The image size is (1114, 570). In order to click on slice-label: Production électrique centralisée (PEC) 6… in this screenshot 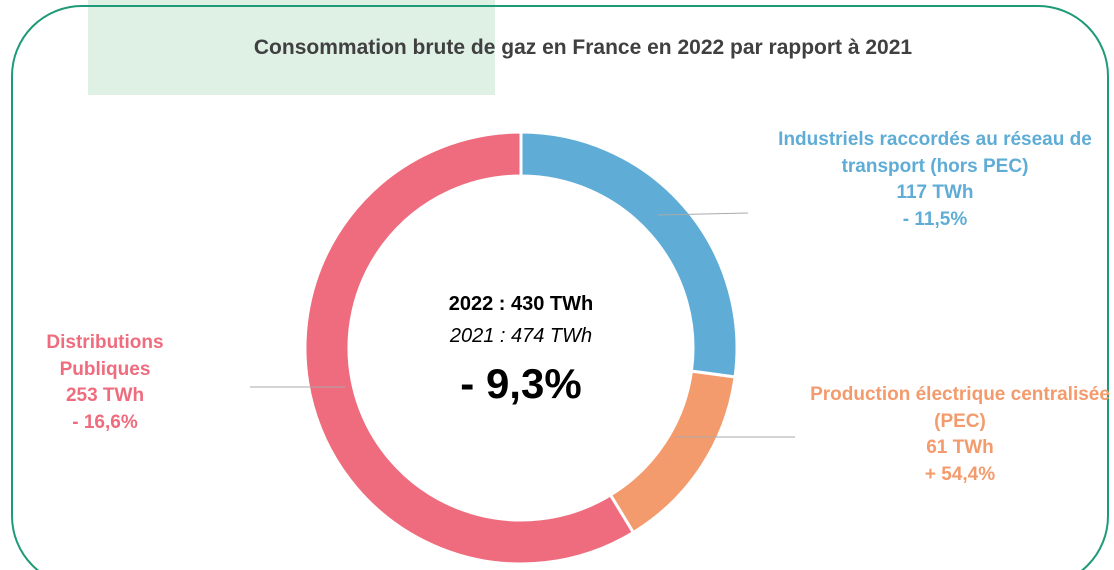, I will do `click(960, 435)`.